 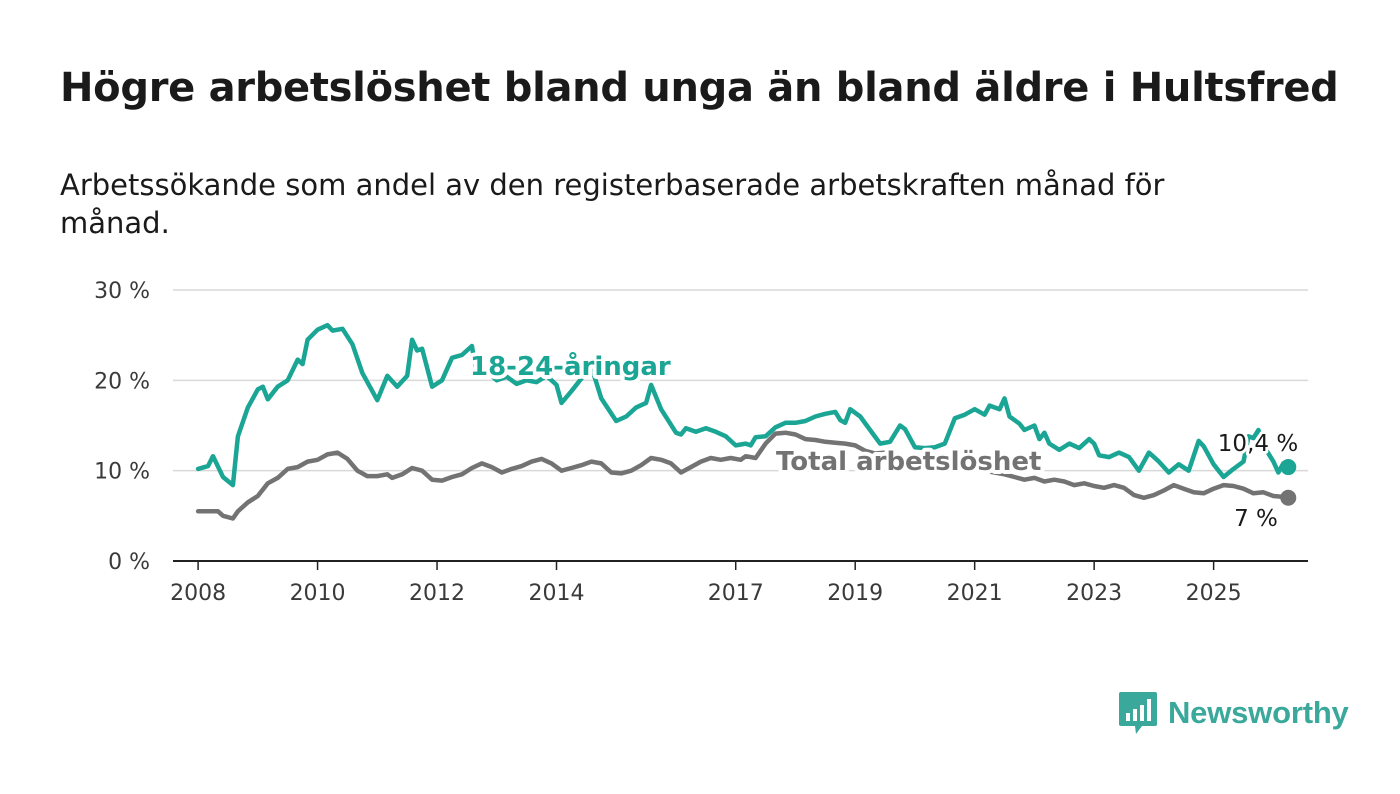 I want to click on bar-chart-speech-bubble-icon, so click(x=1138, y=713).